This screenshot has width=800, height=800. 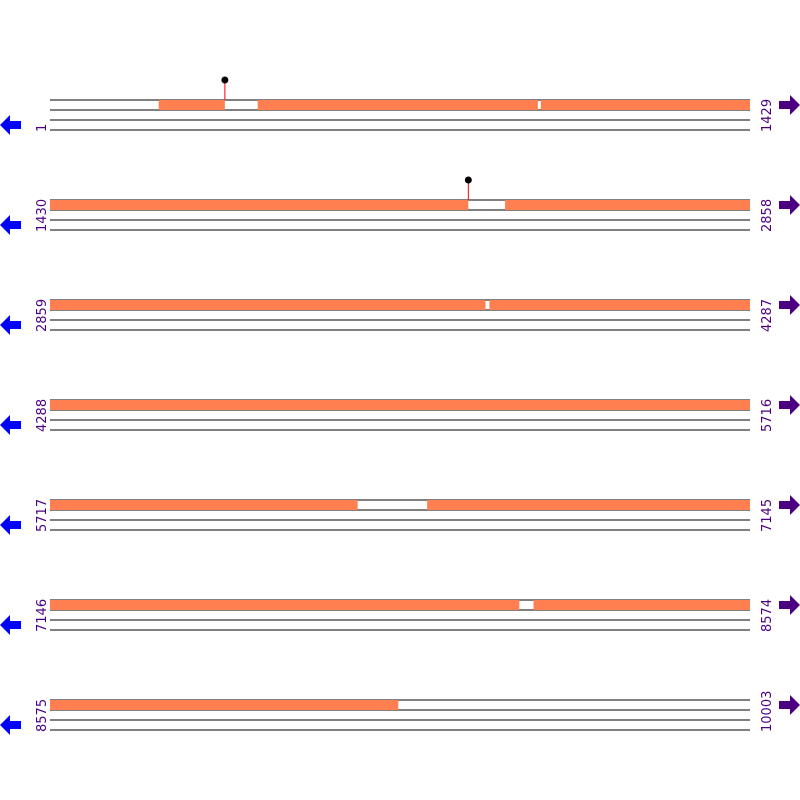 I want to click on row-start-label: 2859, so click(x=42, y=315).